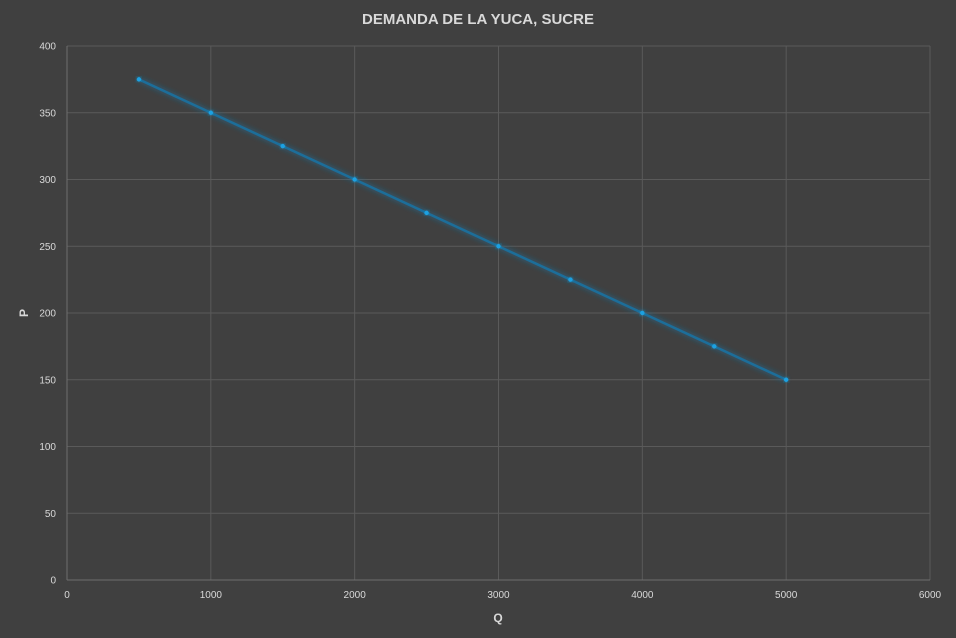  I want to click on x-tick-label: 3000, so click(498, 595).